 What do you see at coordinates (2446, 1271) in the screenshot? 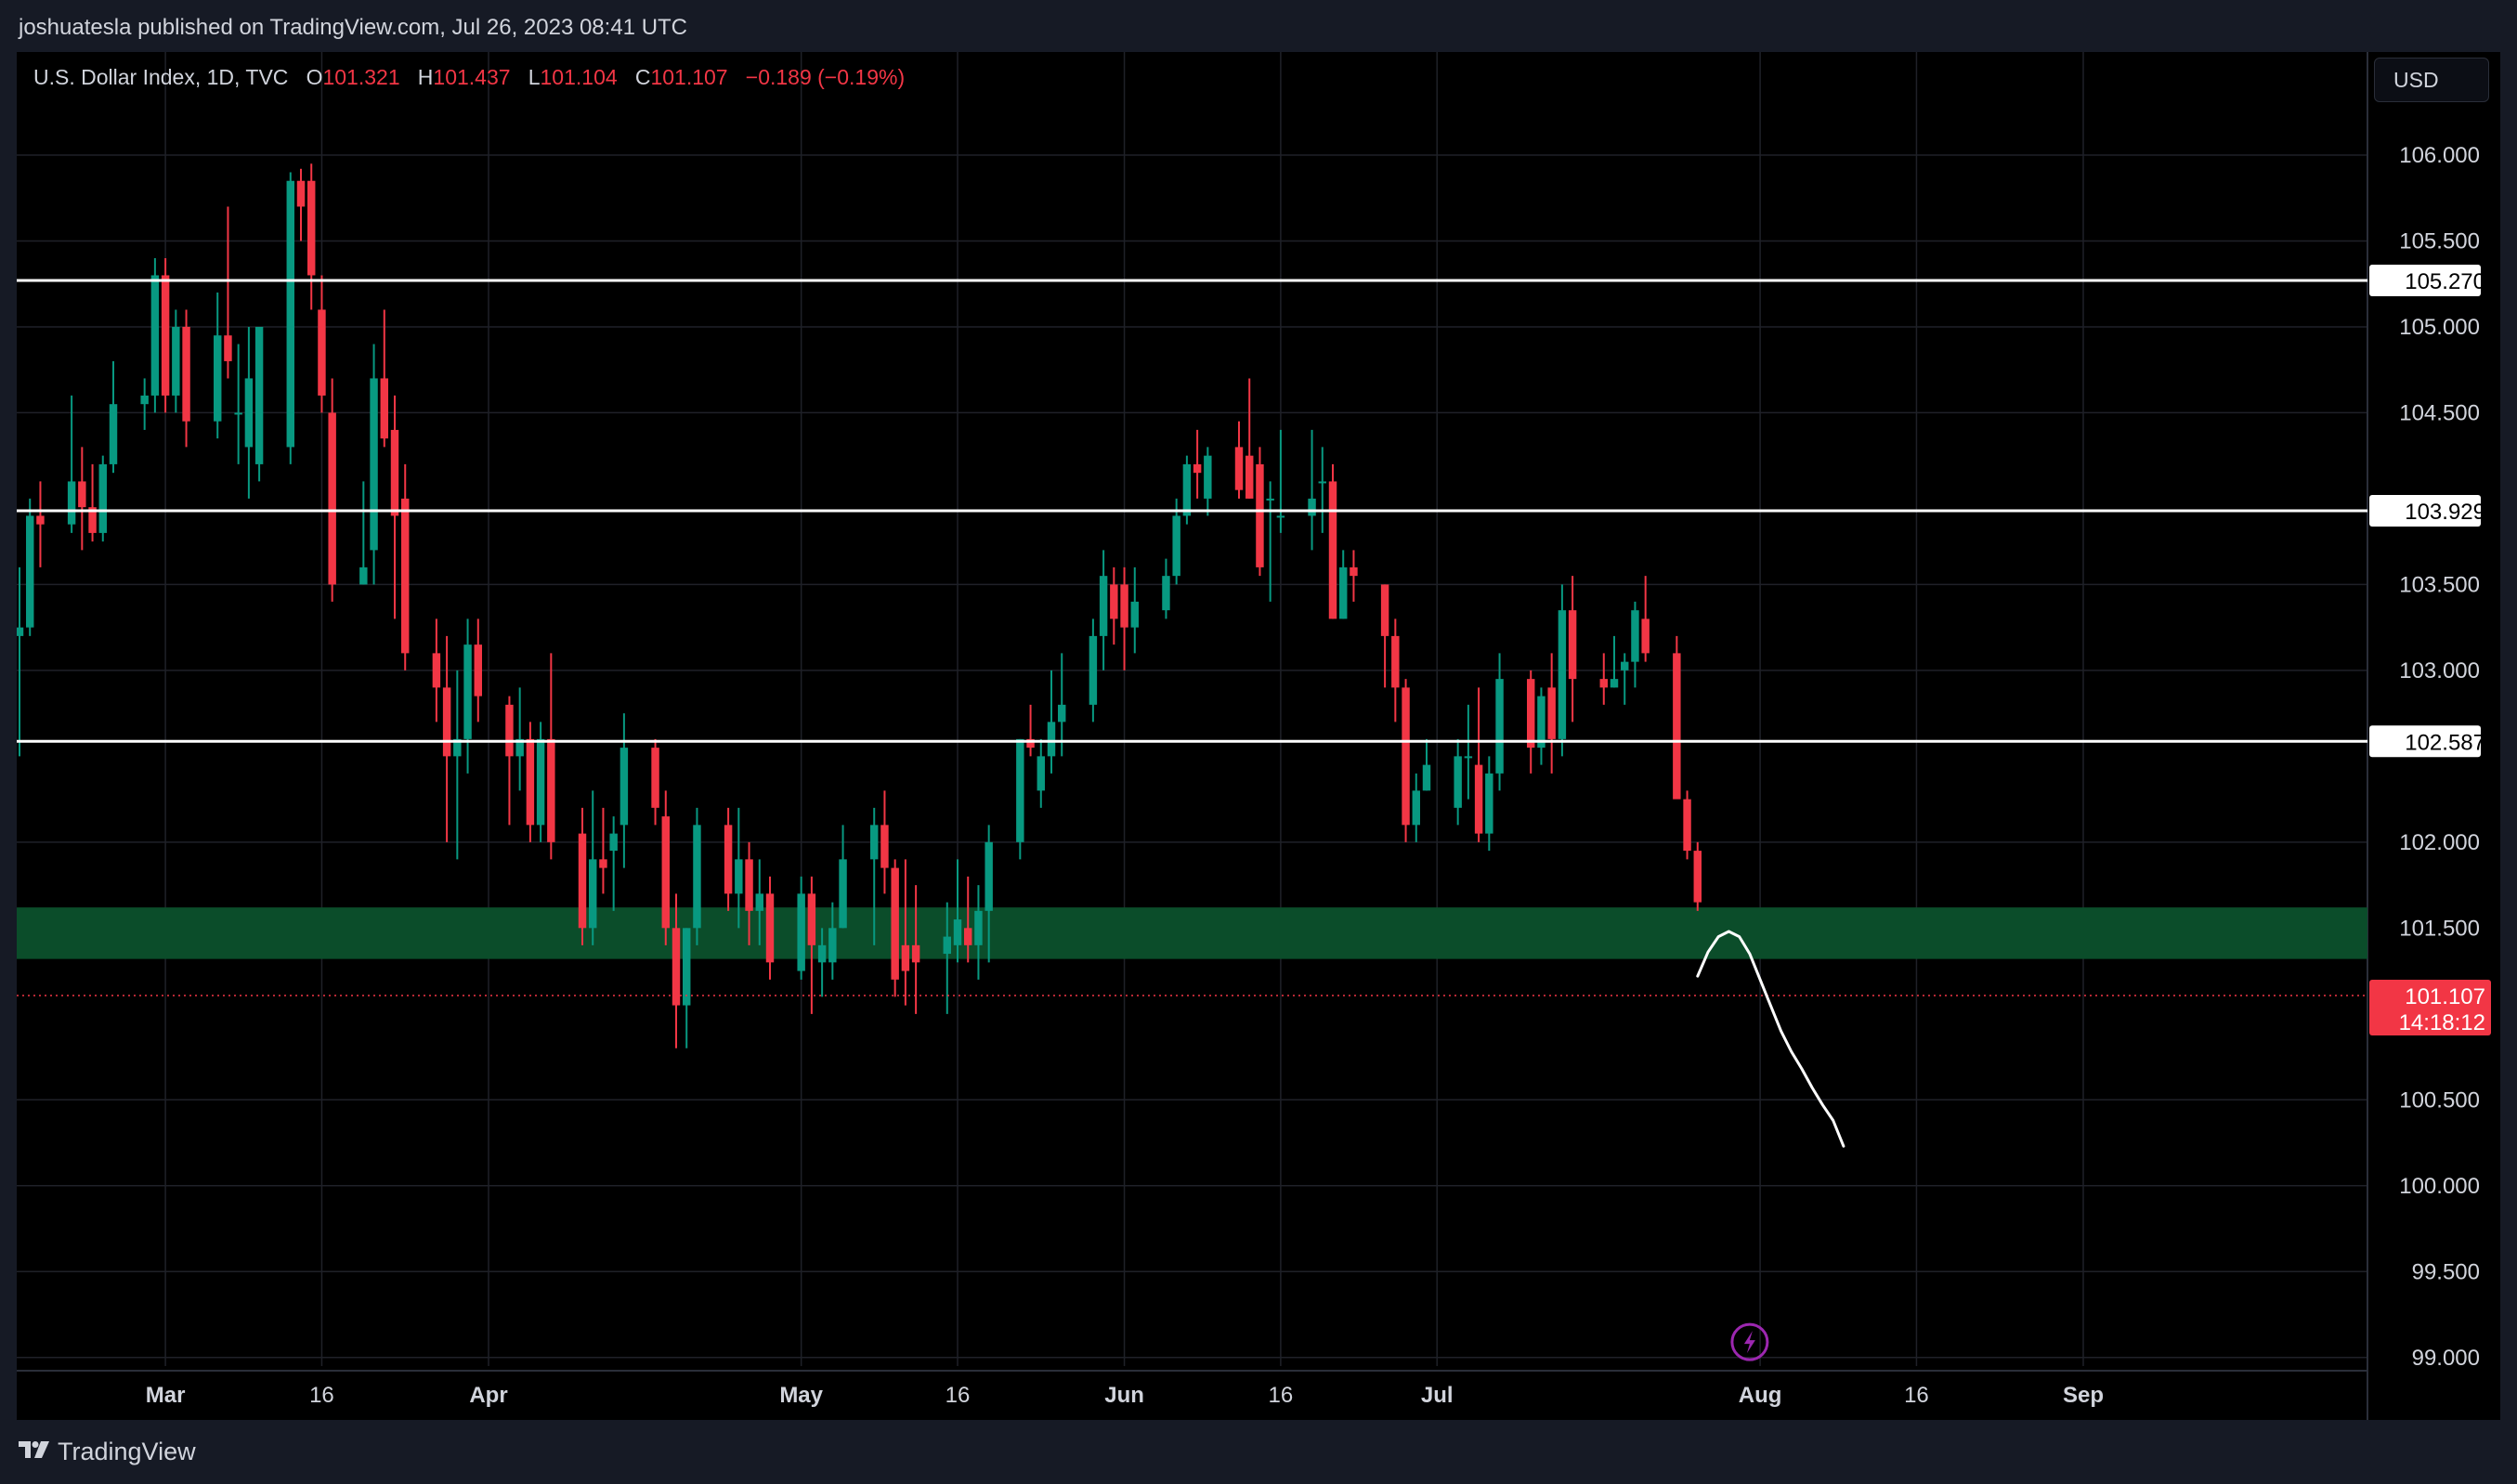
I see `y-tick-label: 99.500` at bounding box center [2446, 1271].